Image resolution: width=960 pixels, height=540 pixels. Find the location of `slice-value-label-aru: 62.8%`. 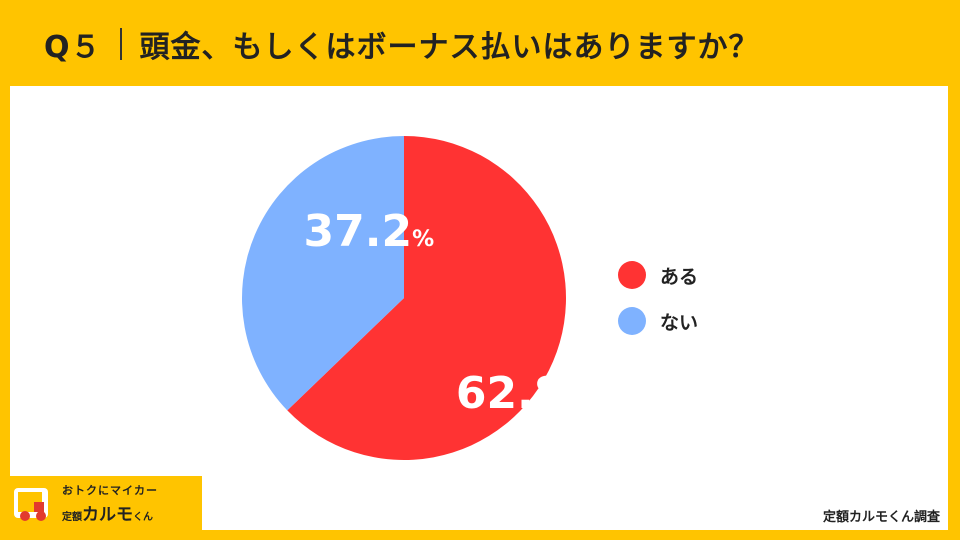

slice-value-label-aru: 62.8% is located at coordinates (521, 393).